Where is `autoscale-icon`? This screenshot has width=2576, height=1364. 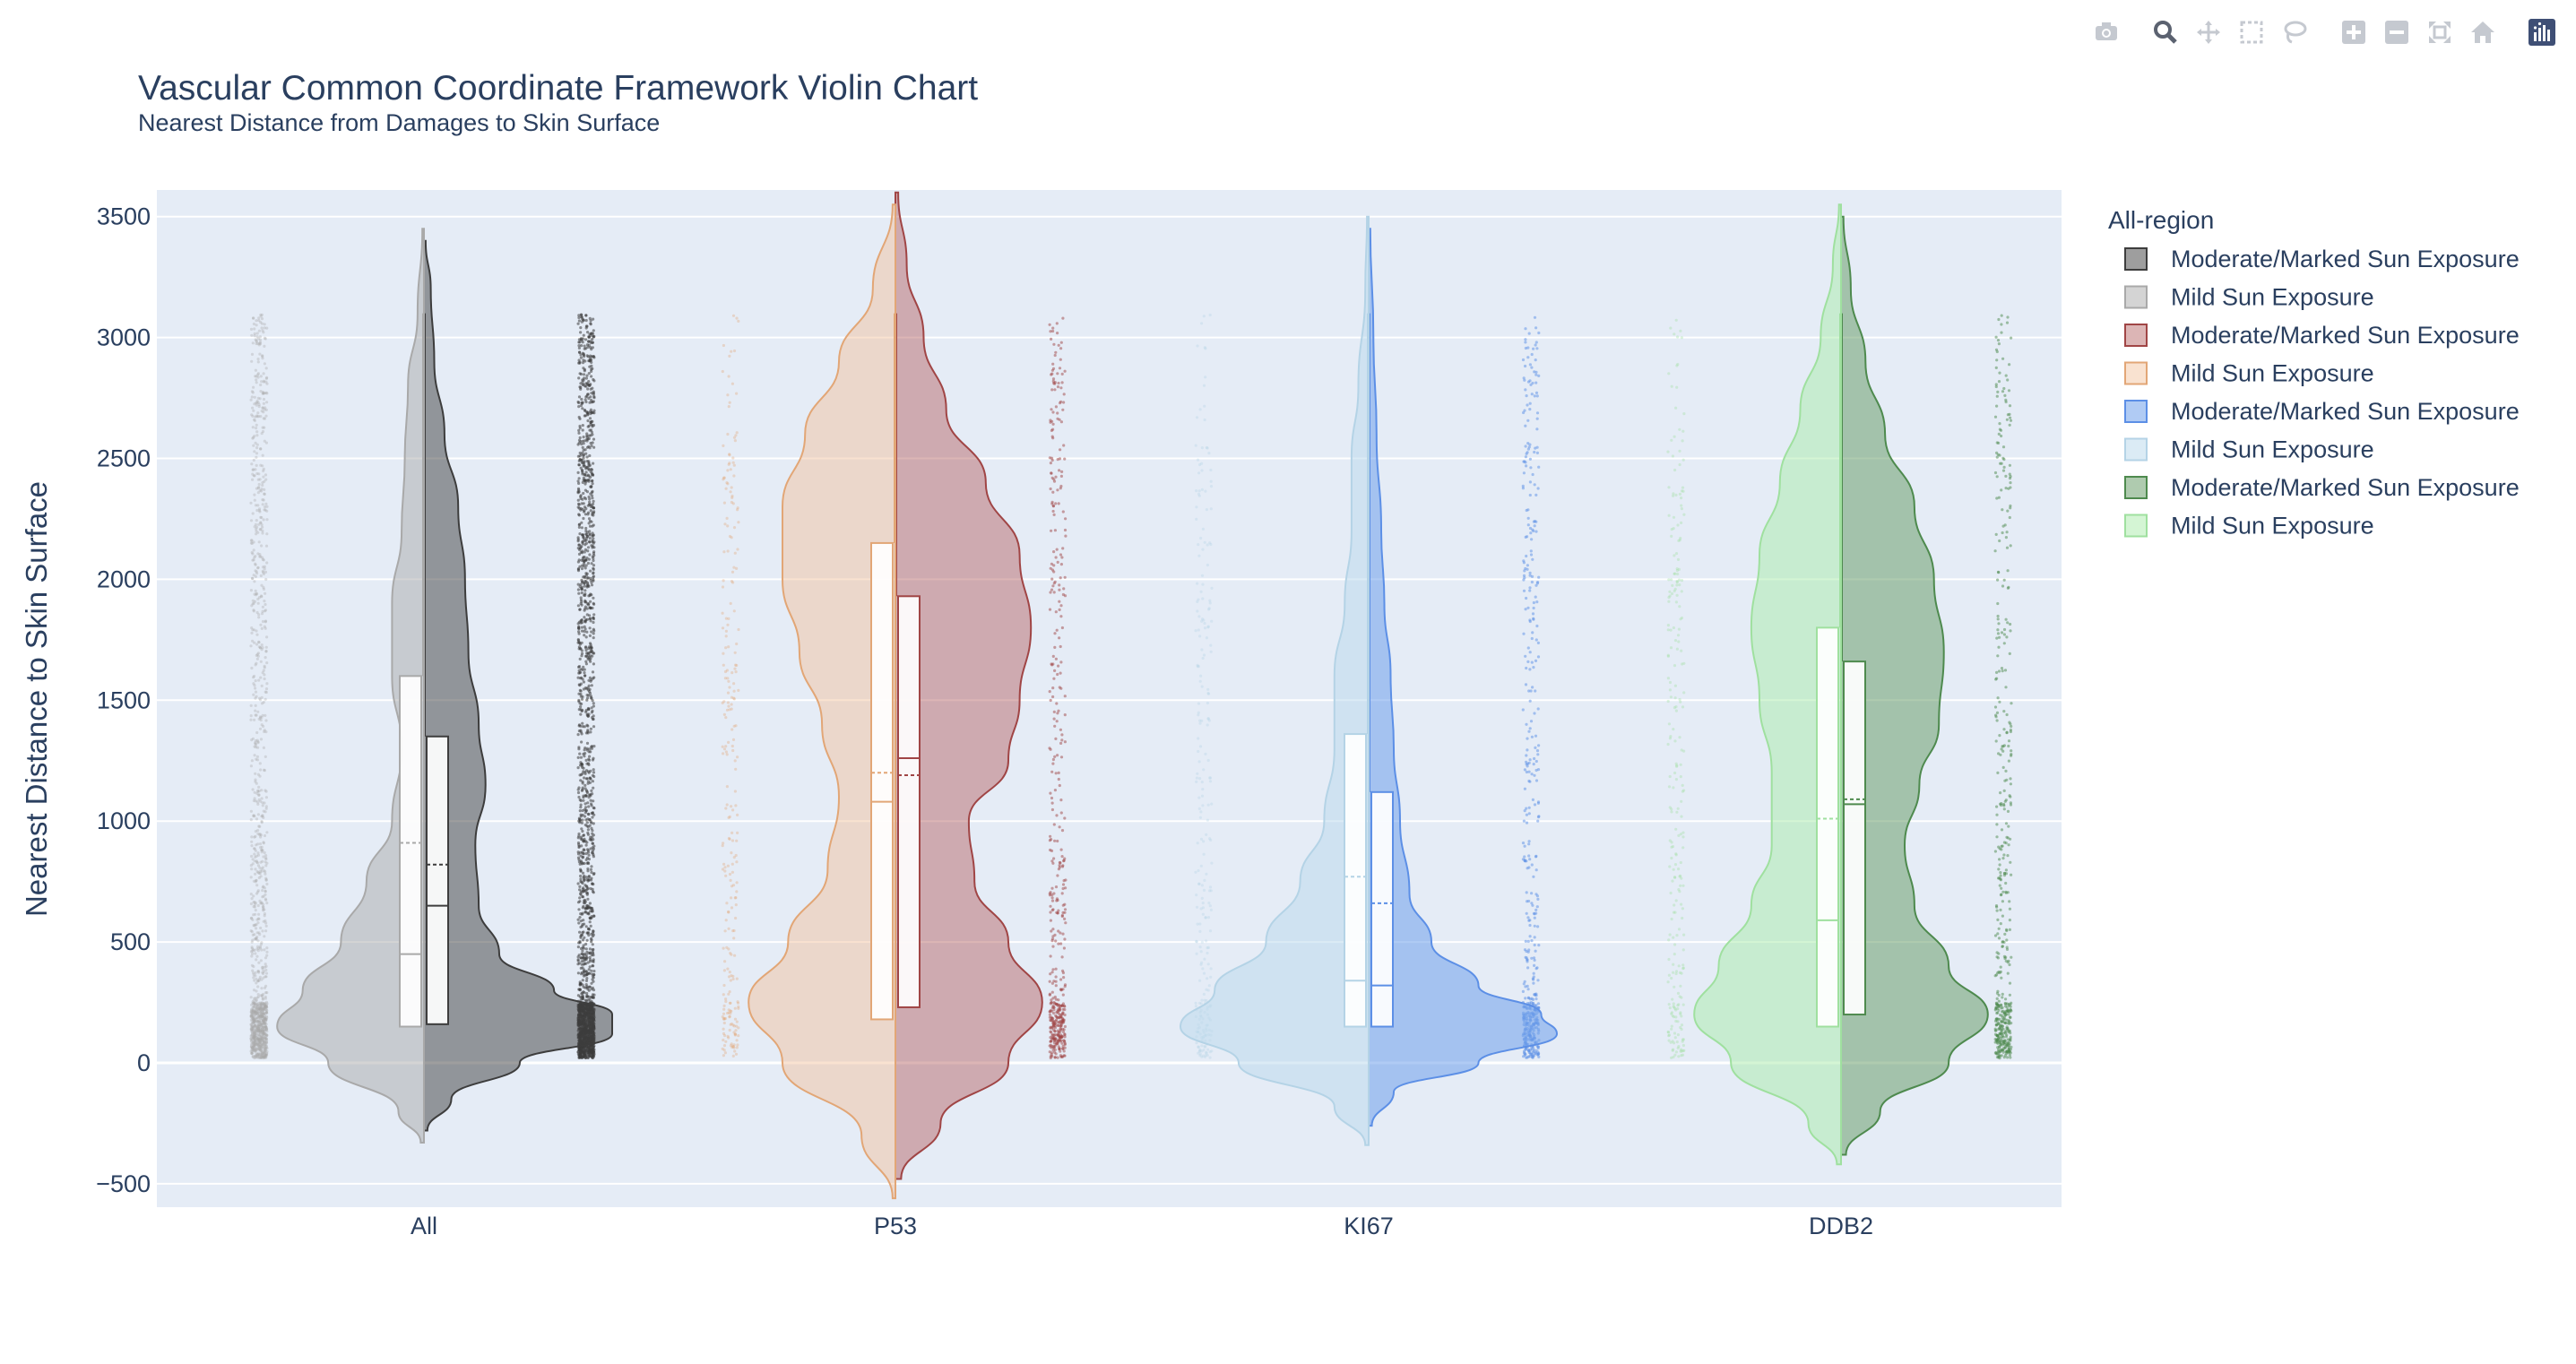 autoscale-icon is located at coordinates (2440, 32).